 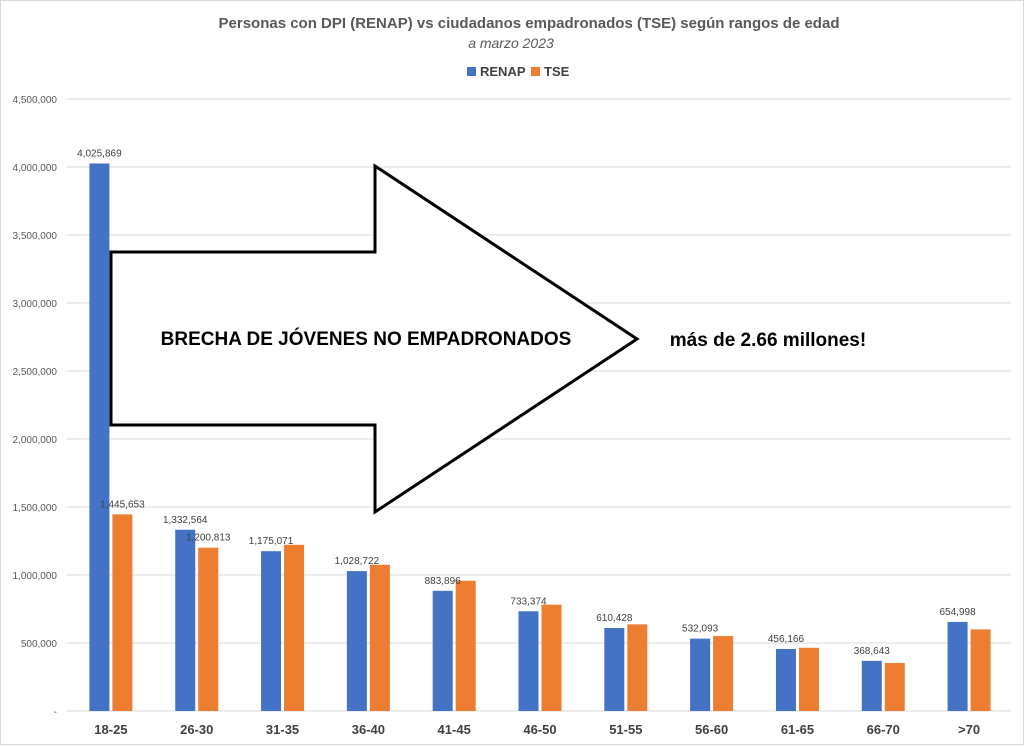 What do you see at coordinates (883, 729) in the screenshot?
I see `x-tick-label: 66-70` at bounding box center [883, 729].